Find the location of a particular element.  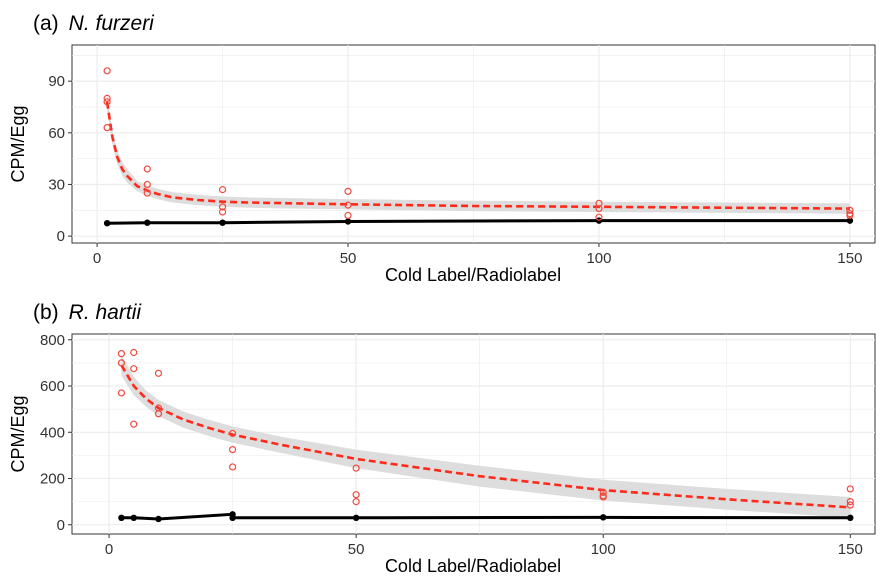

y-tick-label: 30 is located at coordinates (56, 184).